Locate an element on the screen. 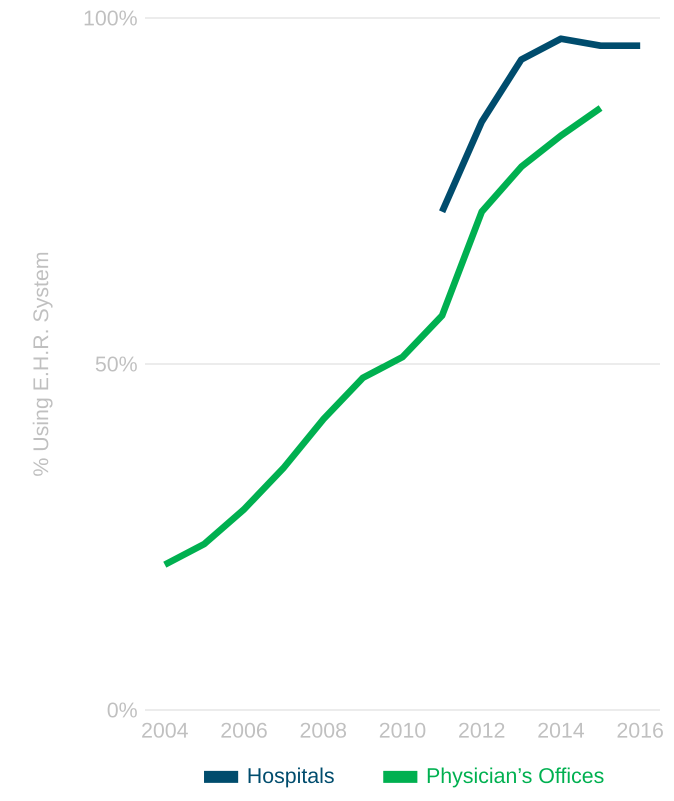 This screenshot has height=801, width=674. y-axis-title: % Using E.H.R. System is located at coordinates (42, 364).